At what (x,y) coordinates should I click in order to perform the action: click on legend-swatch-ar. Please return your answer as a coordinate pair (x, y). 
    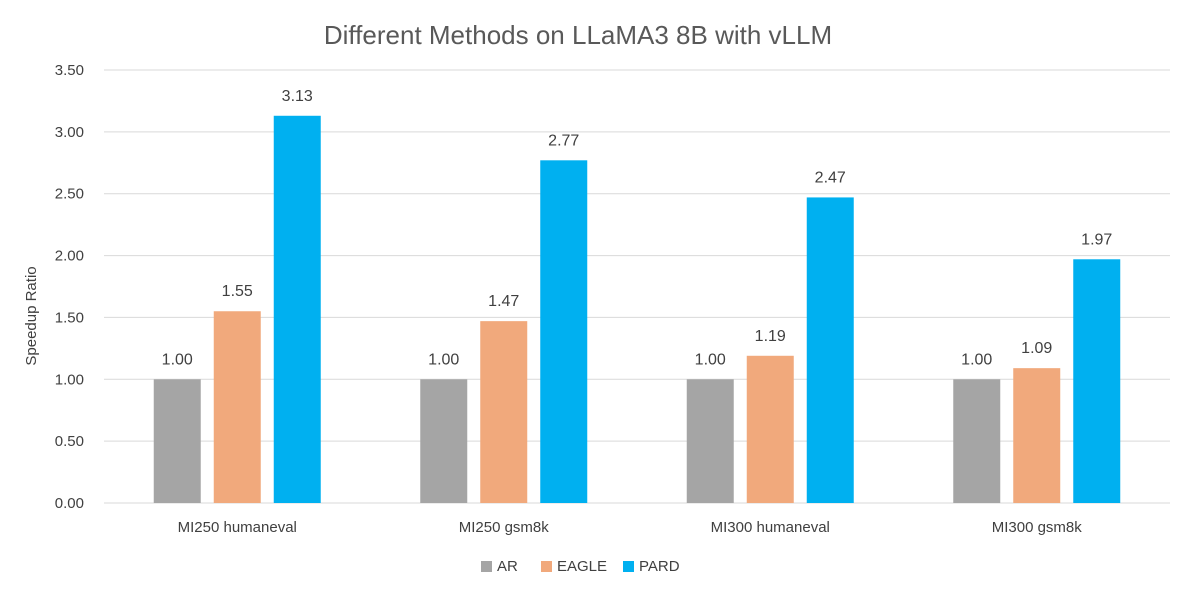
    Looking at the image, I should click on (486, 566).